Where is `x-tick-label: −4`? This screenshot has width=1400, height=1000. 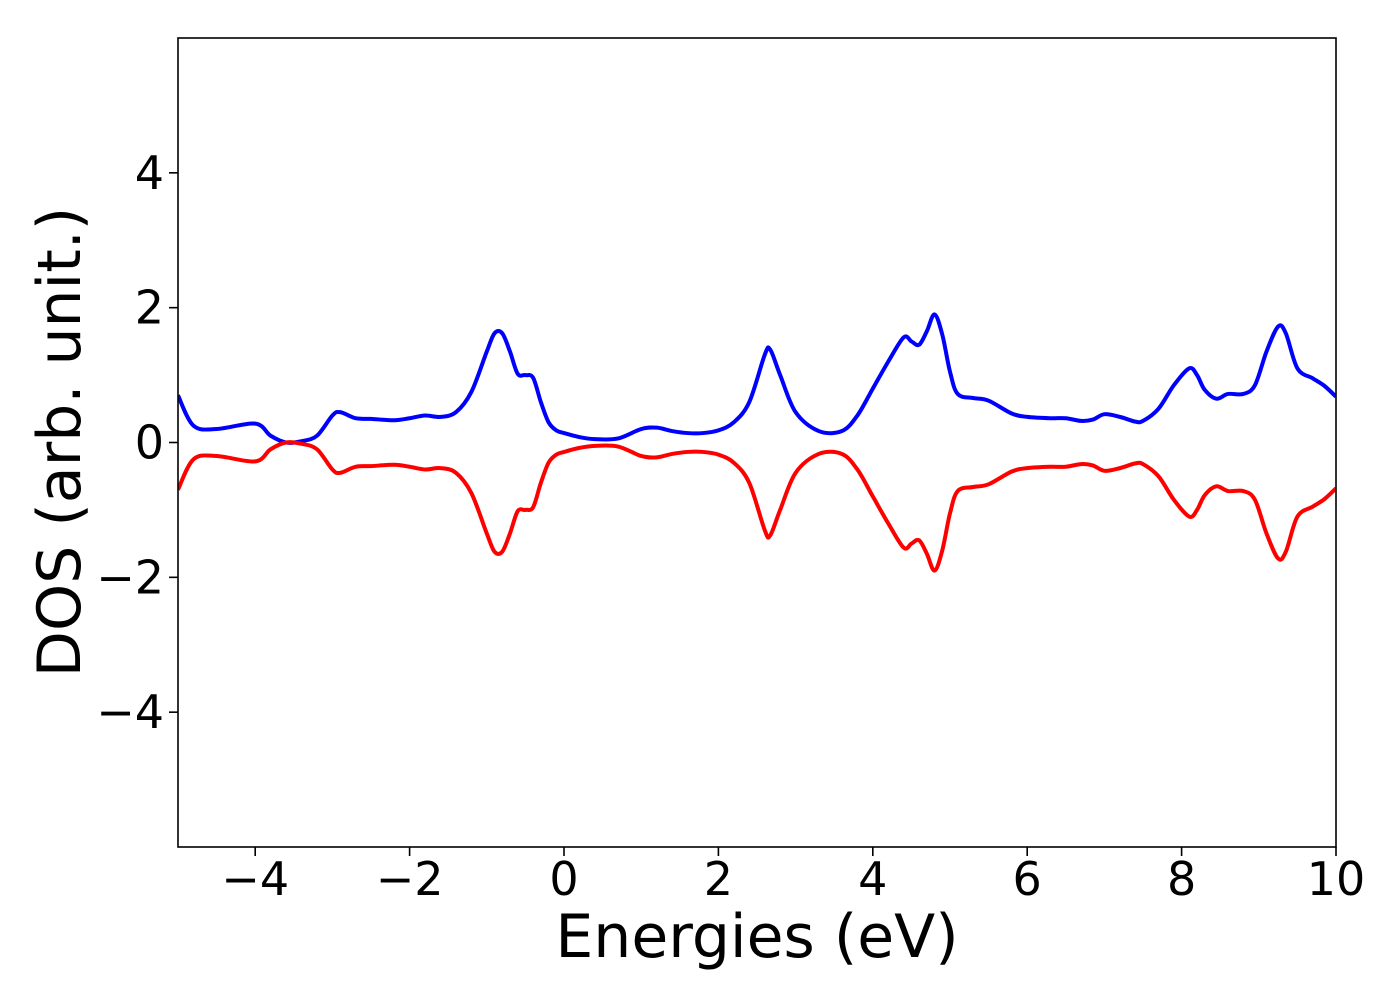 x-tick-label: −4 is located at coordinates (255, 879).